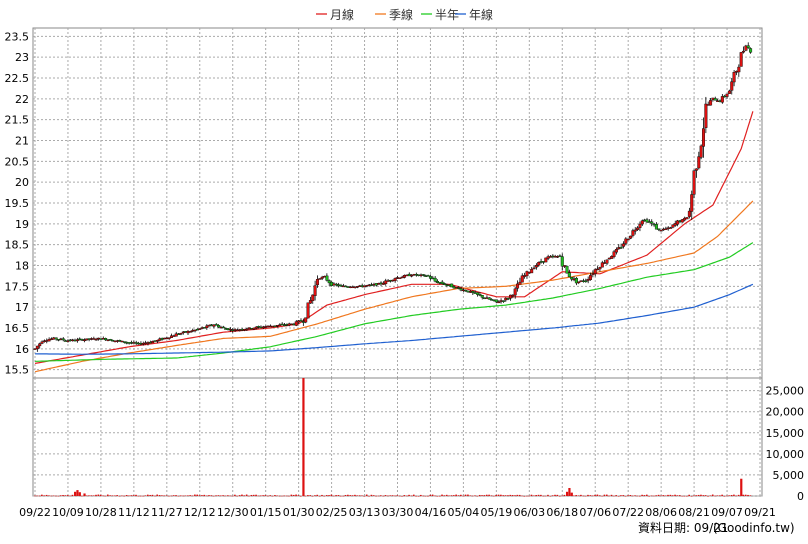  Describe the element at coordinates (17, 245) in the screenshot. I see `price-tick-label: 18.5` at that location.